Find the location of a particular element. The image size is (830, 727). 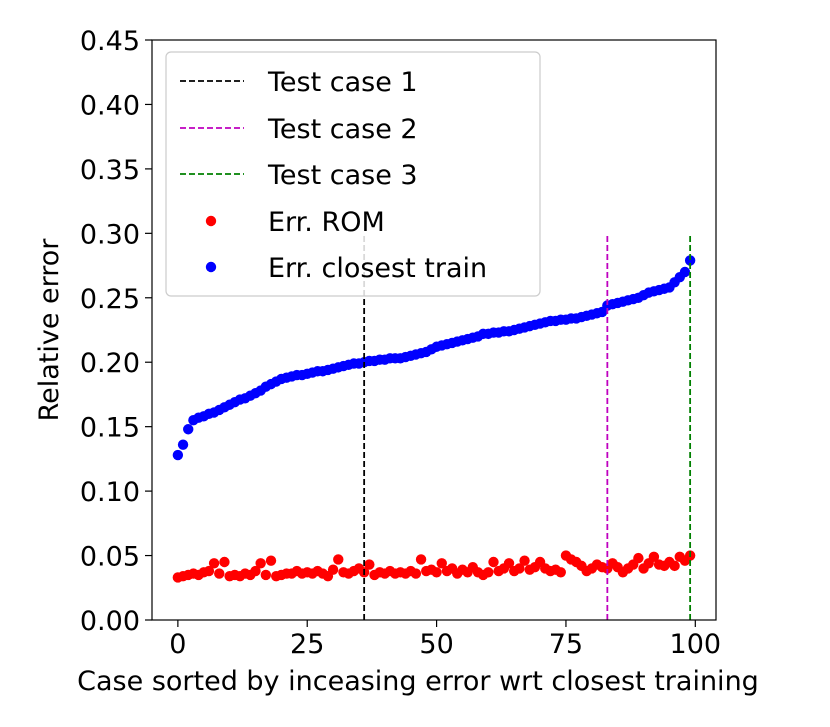

y-tick-label: 0.40 is located at coordinates (110, 105).